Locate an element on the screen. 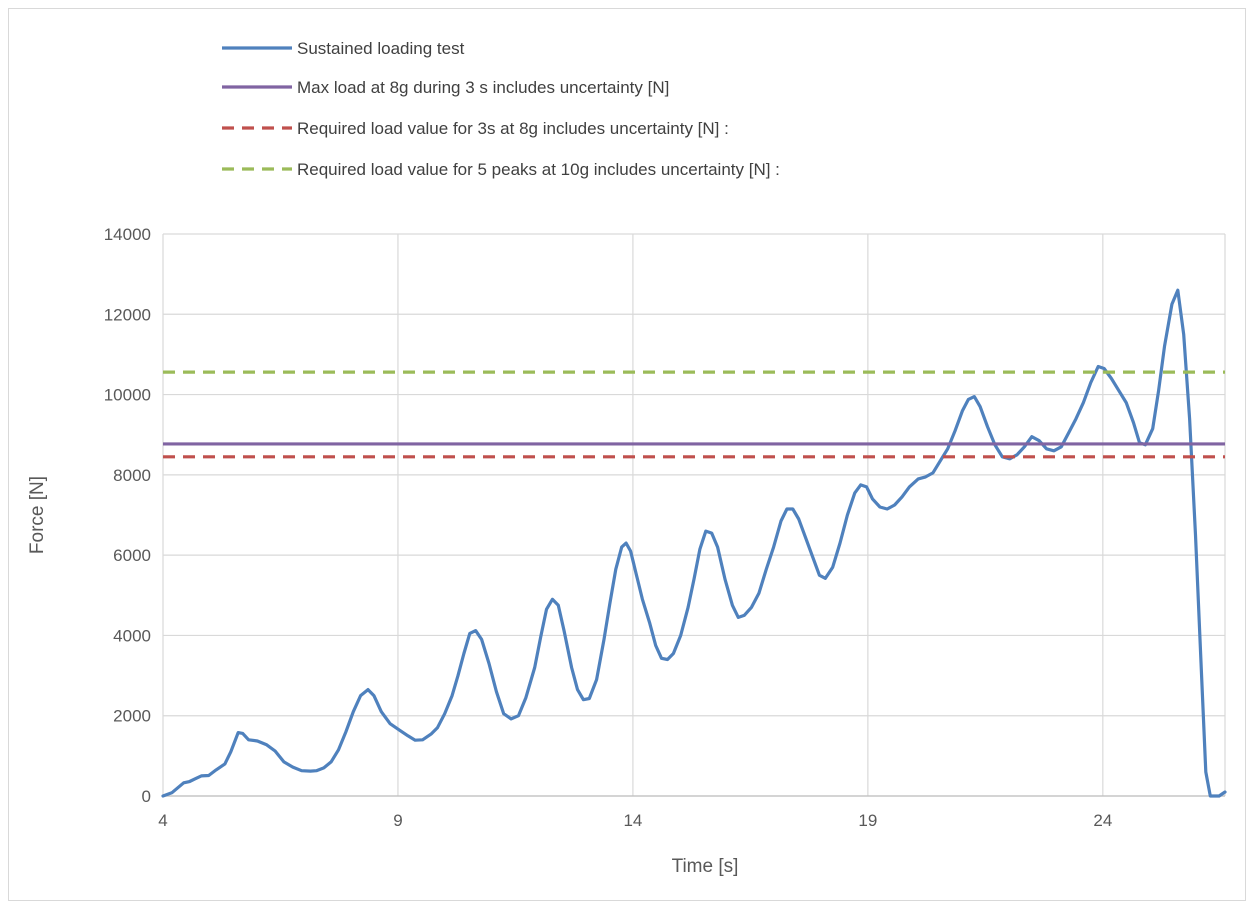 This screenshot has height=908, width=1253. x-tick-label: 19 is located at coordinates (867, 820).